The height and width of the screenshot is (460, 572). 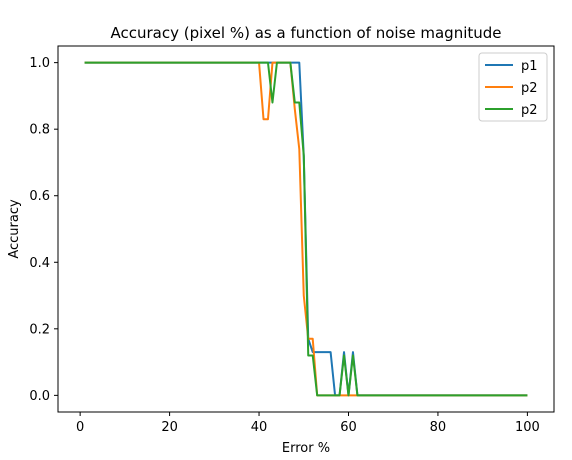 I want to click on y-tick-label: 1.0, so click(x=39, y=63).